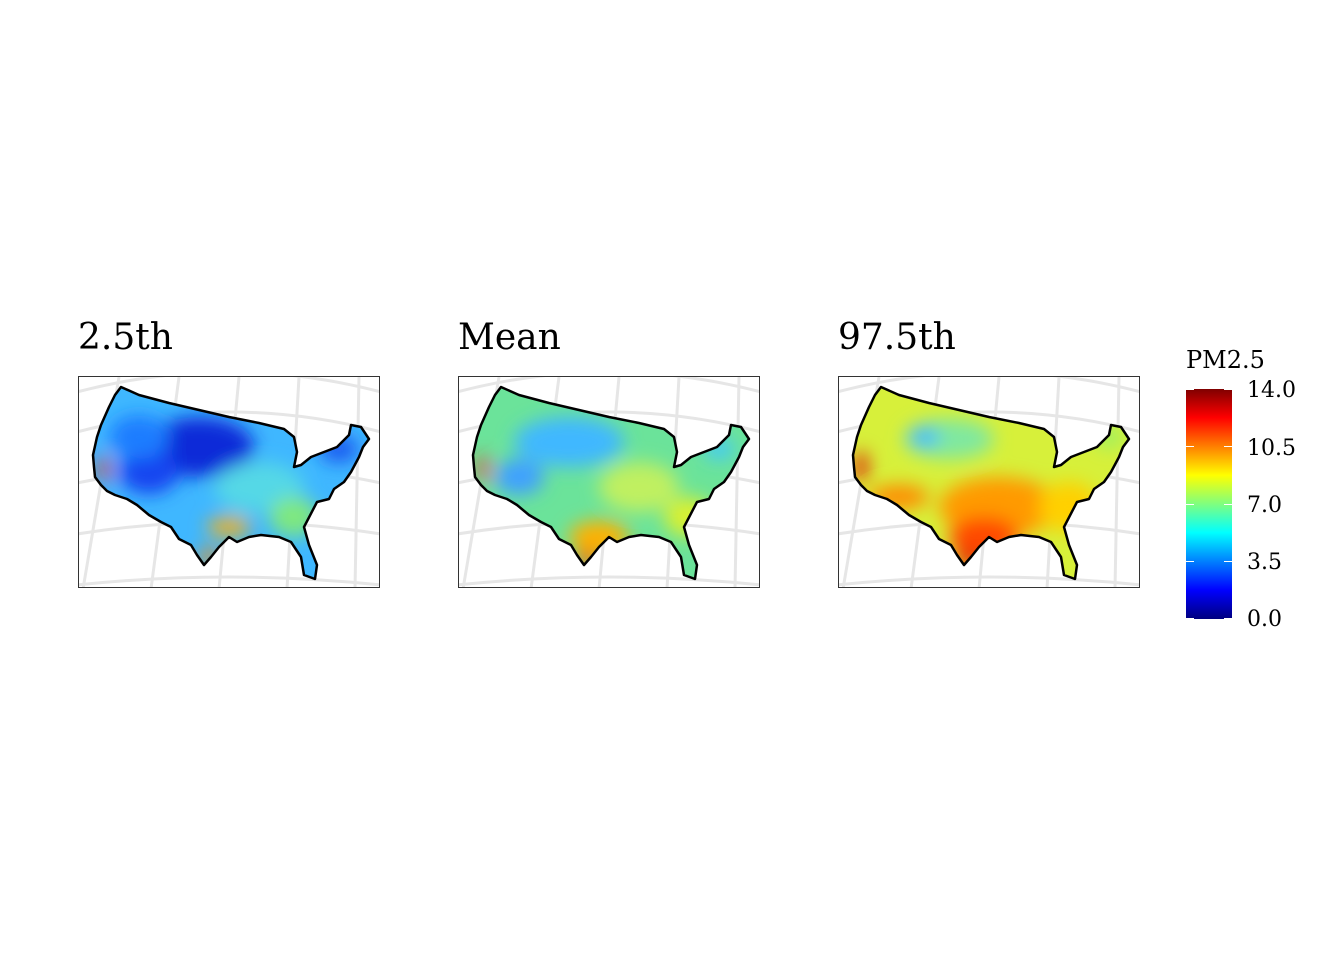  I want to click on map-svg-upper, so click(989, 482).